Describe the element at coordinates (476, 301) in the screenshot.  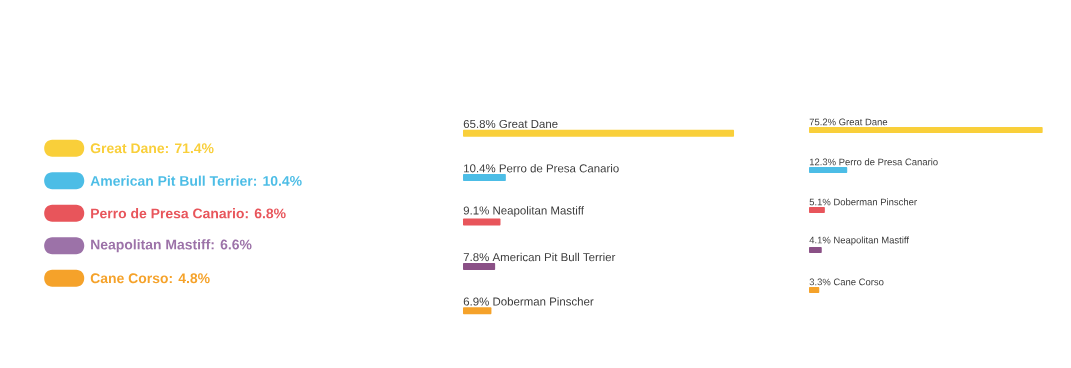
I see `data-label: 6.9%` at that location.